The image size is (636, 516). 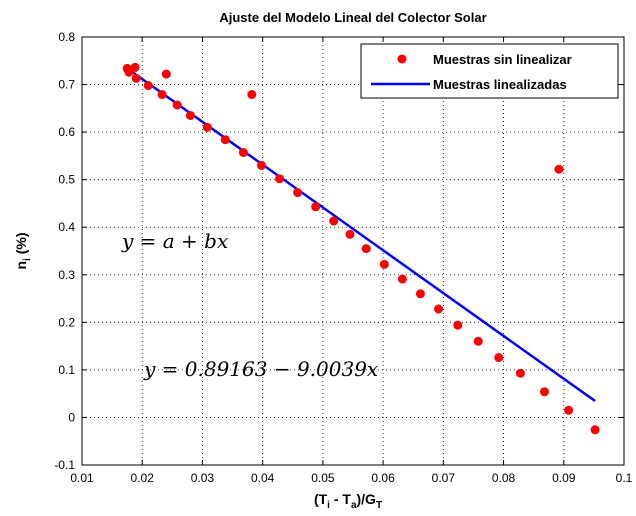 What do you see at coordinates (402, 59) in the screenshot?
I see `legend-marker-samples` at bounding box center [402, 59].